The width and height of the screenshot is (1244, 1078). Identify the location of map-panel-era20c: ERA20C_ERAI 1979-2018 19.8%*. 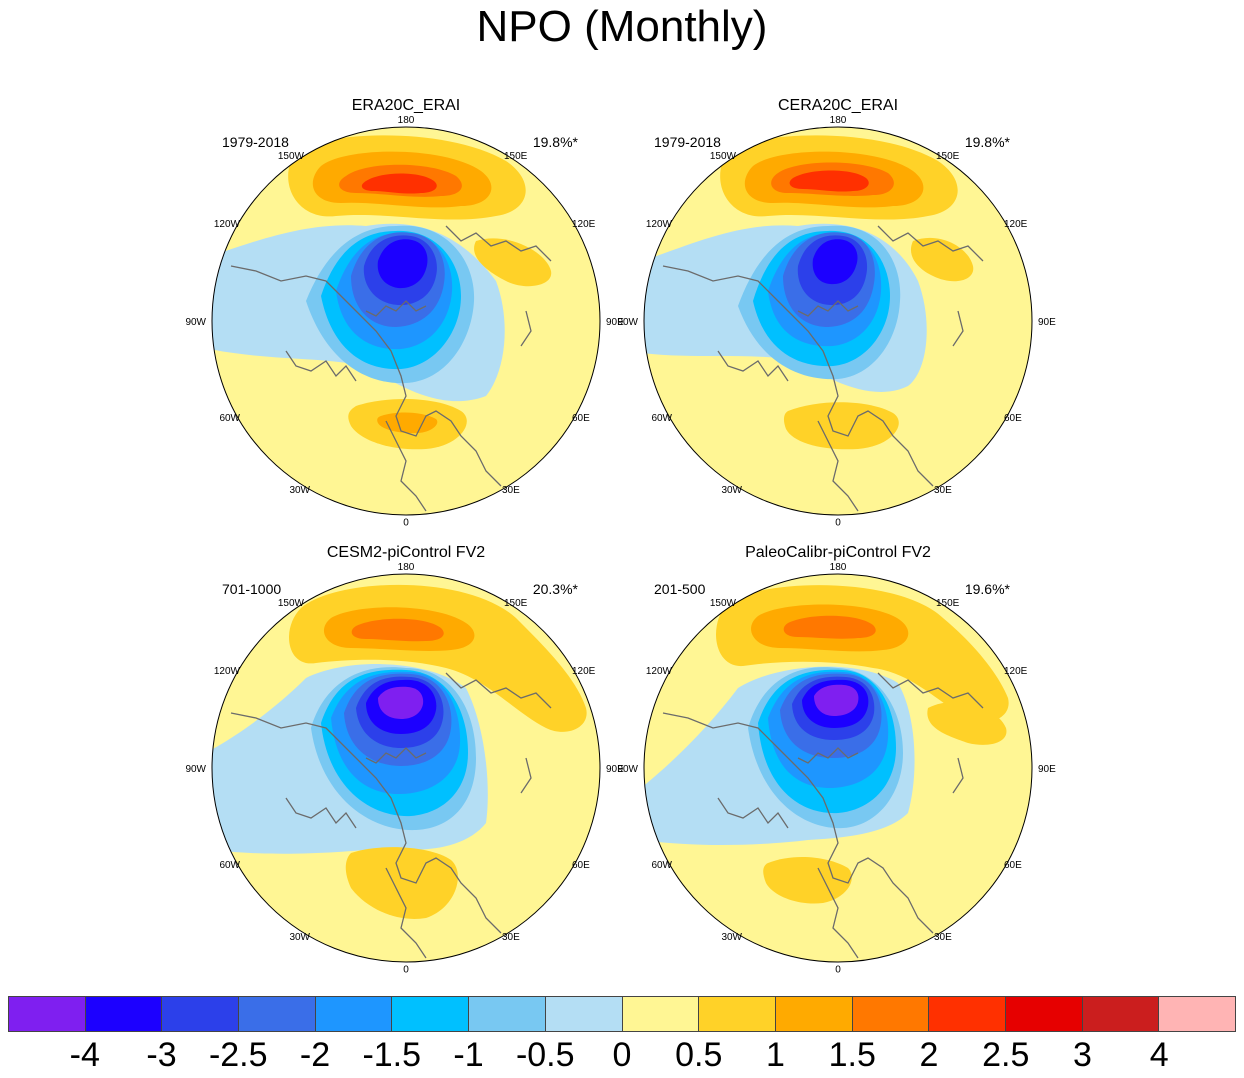
(404, 312).